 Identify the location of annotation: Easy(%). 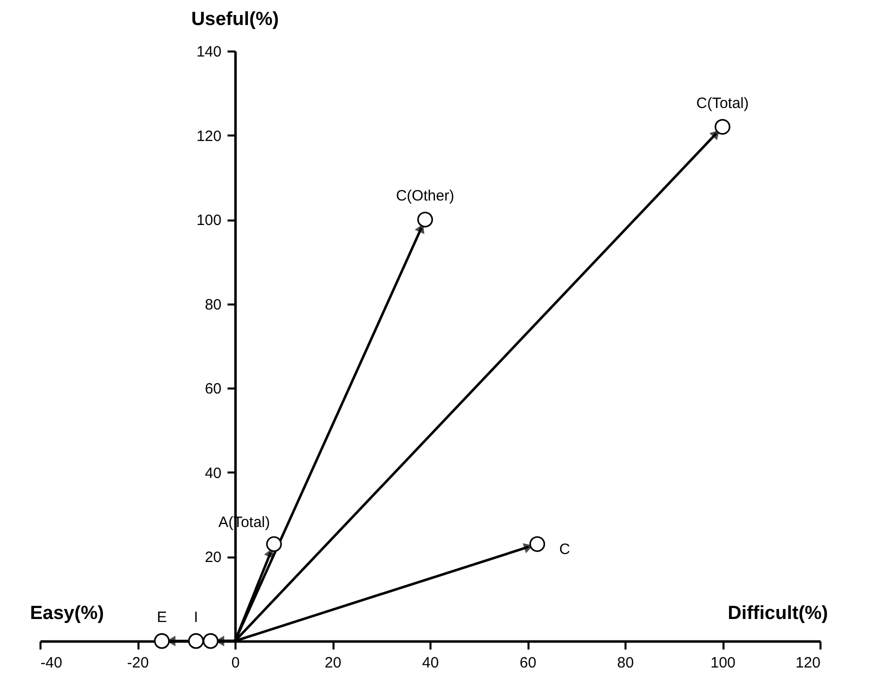
(67, 613).